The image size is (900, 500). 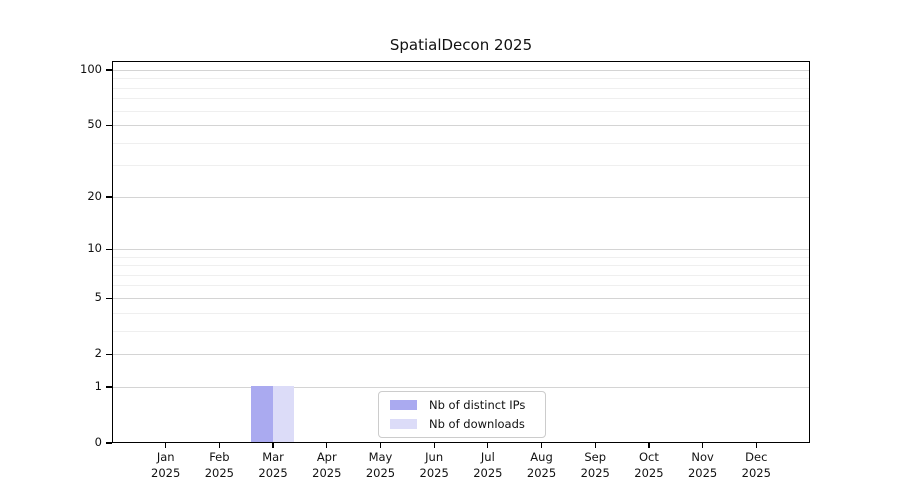 What do you see at coordinates (756, 465) in the screenshot?
I see `x-tick-label: Dec 2025` at bounding box center [756, 465].